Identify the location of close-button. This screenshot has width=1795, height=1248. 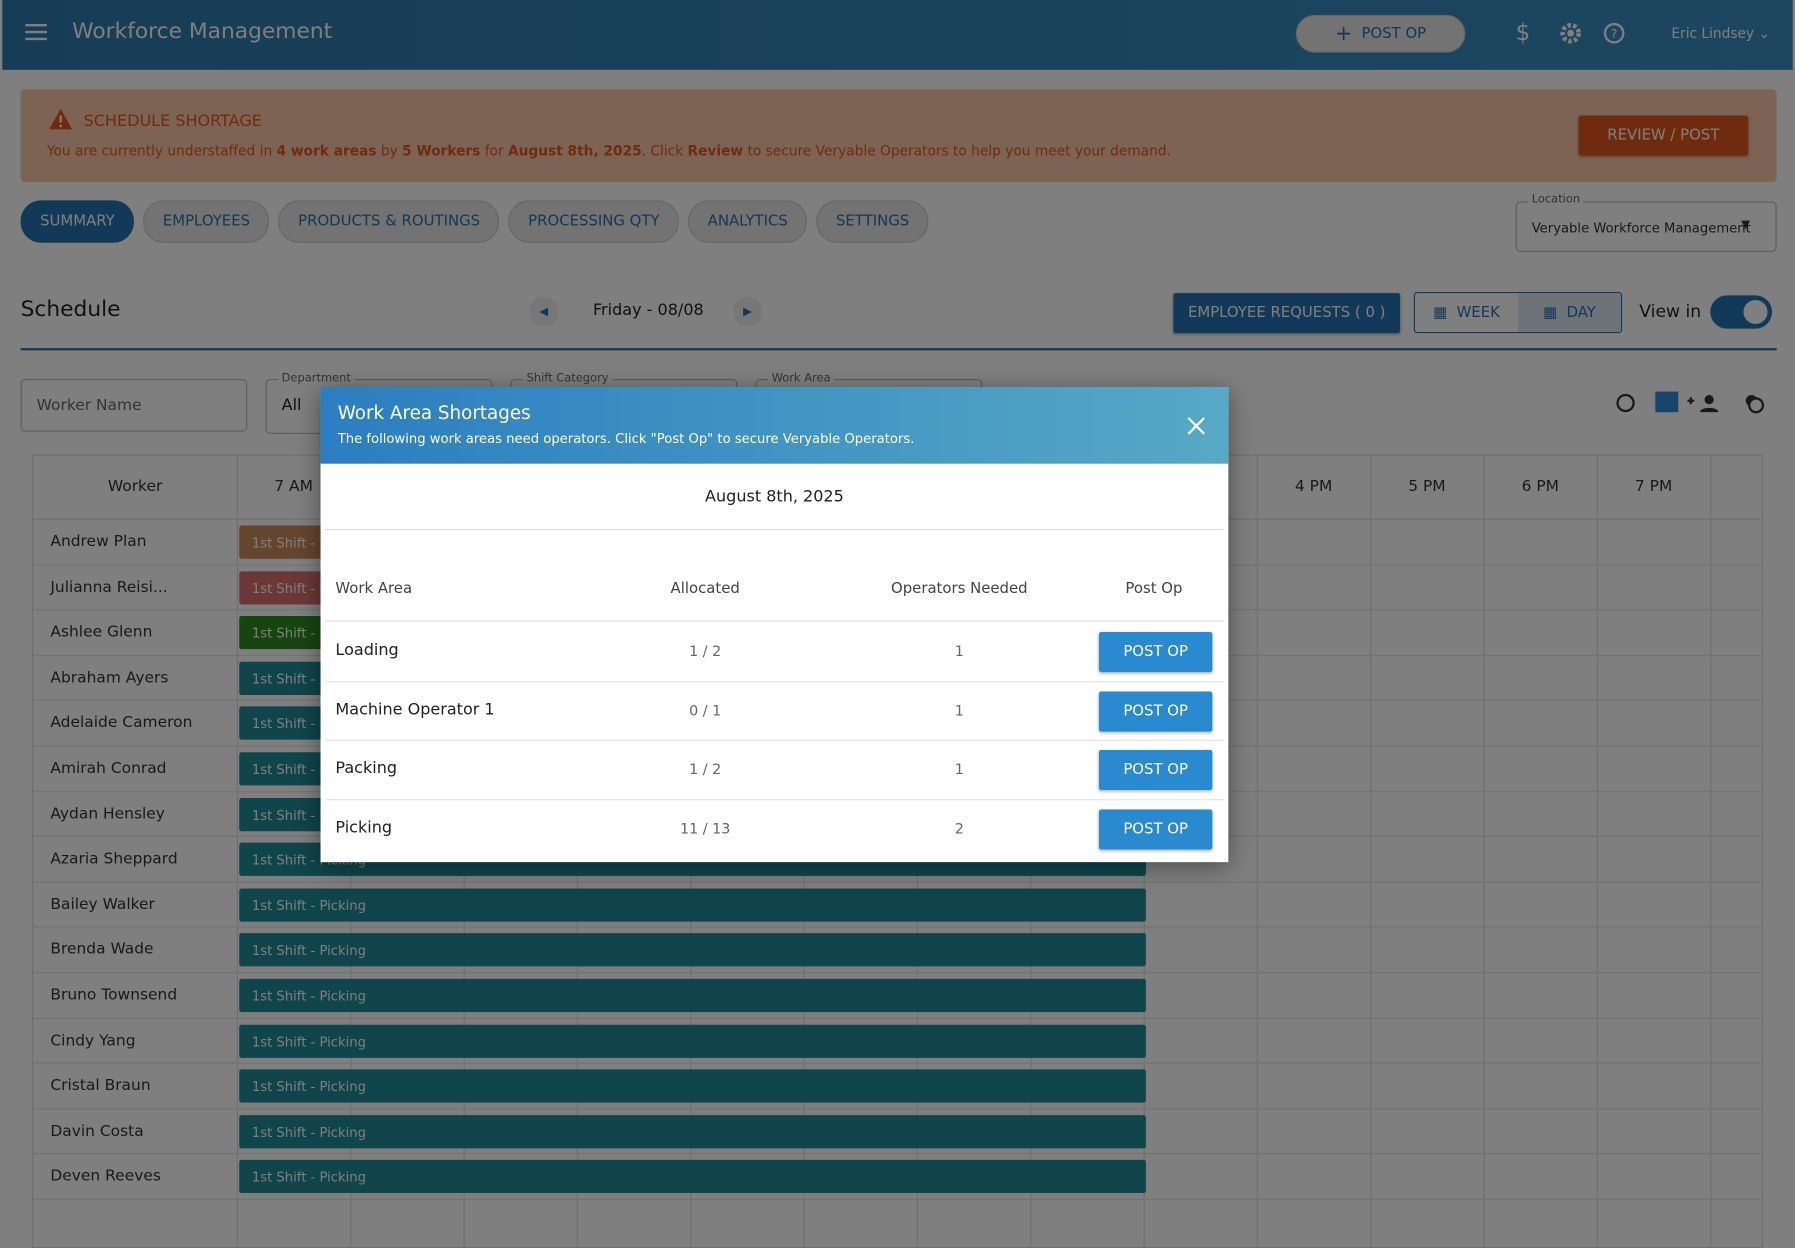
(1196, 426).